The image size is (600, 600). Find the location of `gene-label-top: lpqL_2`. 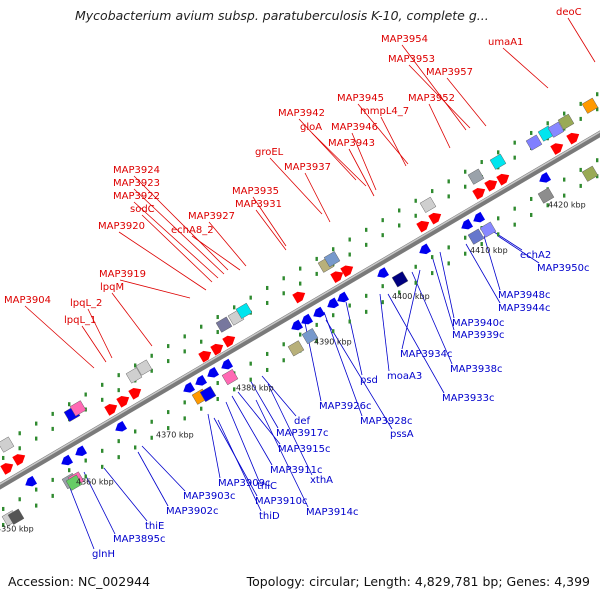

gene-label-top: lpqL_2 is located at coordinates (86, 303).